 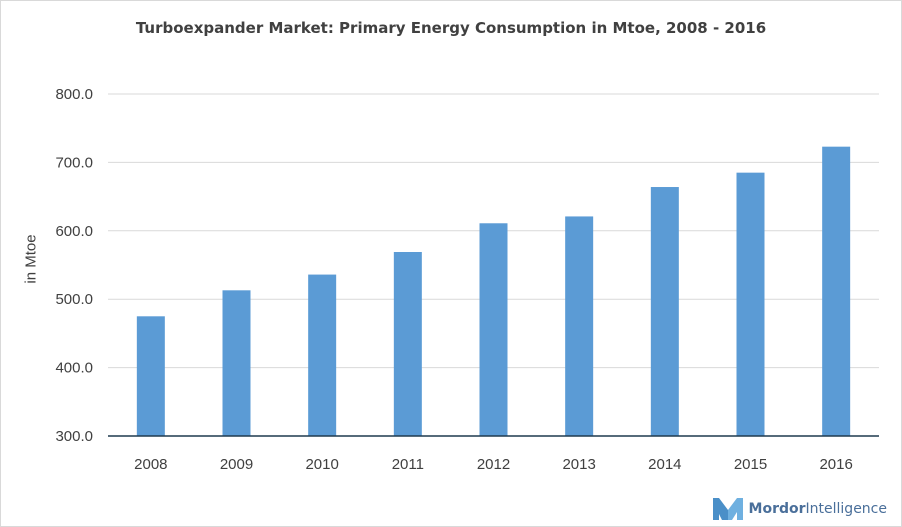 I want to click on x-tick-label: 2013, so click(x=578, y=464).